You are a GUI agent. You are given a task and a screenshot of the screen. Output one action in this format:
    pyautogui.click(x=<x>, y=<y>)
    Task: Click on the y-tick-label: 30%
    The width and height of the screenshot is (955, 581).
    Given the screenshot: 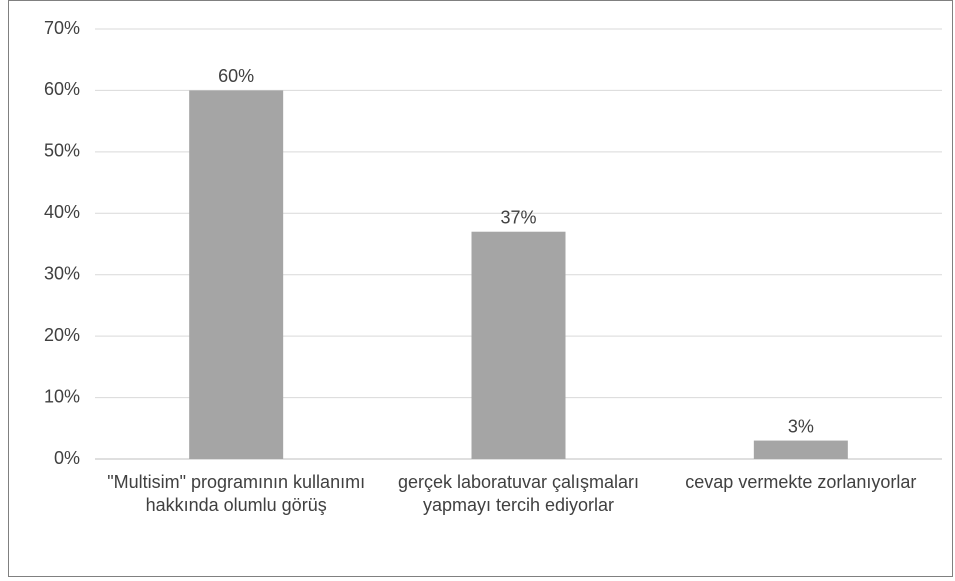 What is the action you would take?
    pyautogui.click(x=62, y=273)
    